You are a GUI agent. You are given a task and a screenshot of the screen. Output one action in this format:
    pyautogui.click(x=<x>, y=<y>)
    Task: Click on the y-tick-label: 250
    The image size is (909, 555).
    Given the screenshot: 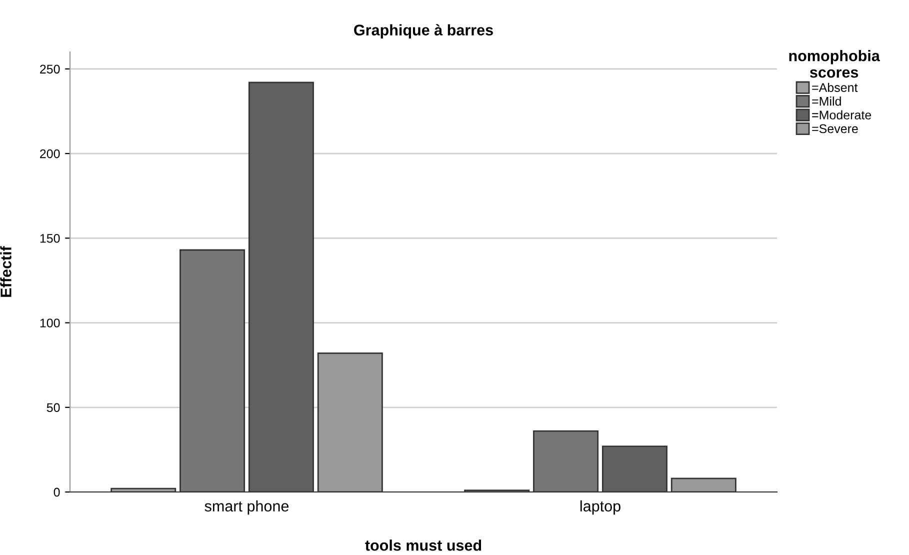 What is the action you would take?
    pyautogui.click(x=50, y=69)
    